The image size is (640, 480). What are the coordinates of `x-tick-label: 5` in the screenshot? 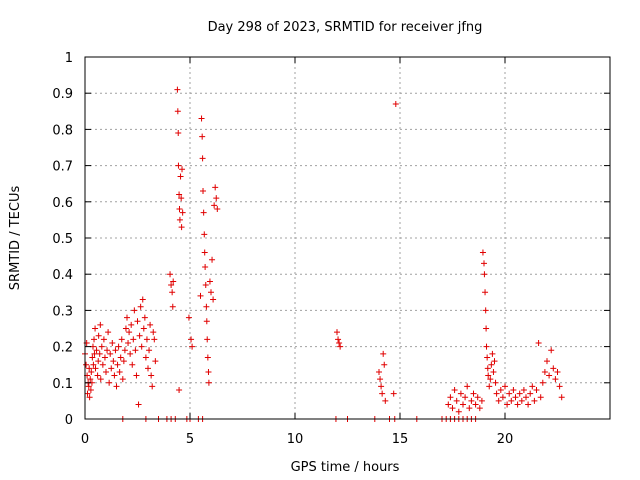 It's located at (190, 439).